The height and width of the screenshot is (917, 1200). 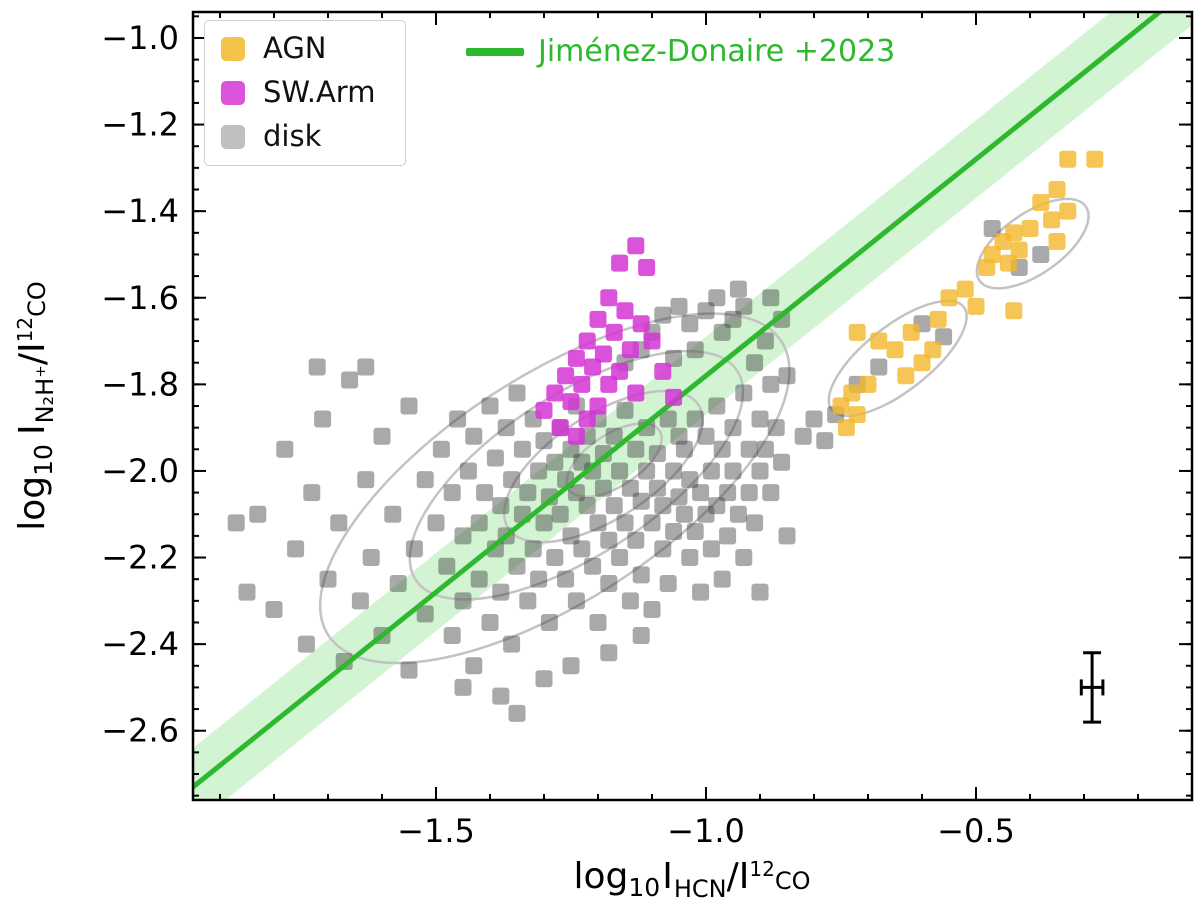 I want to click on disk-swatch-icon, so click(x=233, y=136).